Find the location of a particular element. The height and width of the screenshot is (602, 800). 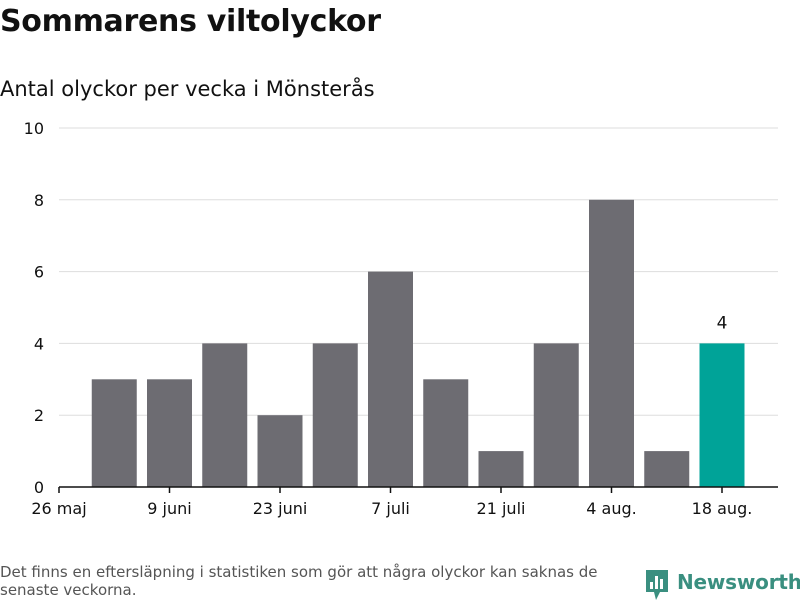

y-axis-ticks: 0 2 4 6 8 10 is located at coordinates (34, 308).